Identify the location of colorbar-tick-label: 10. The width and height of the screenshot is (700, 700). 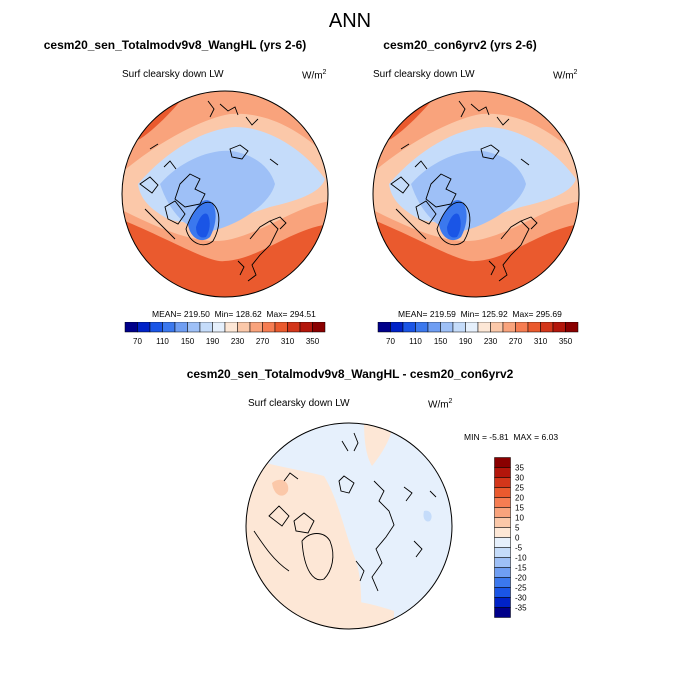
(519, 518).